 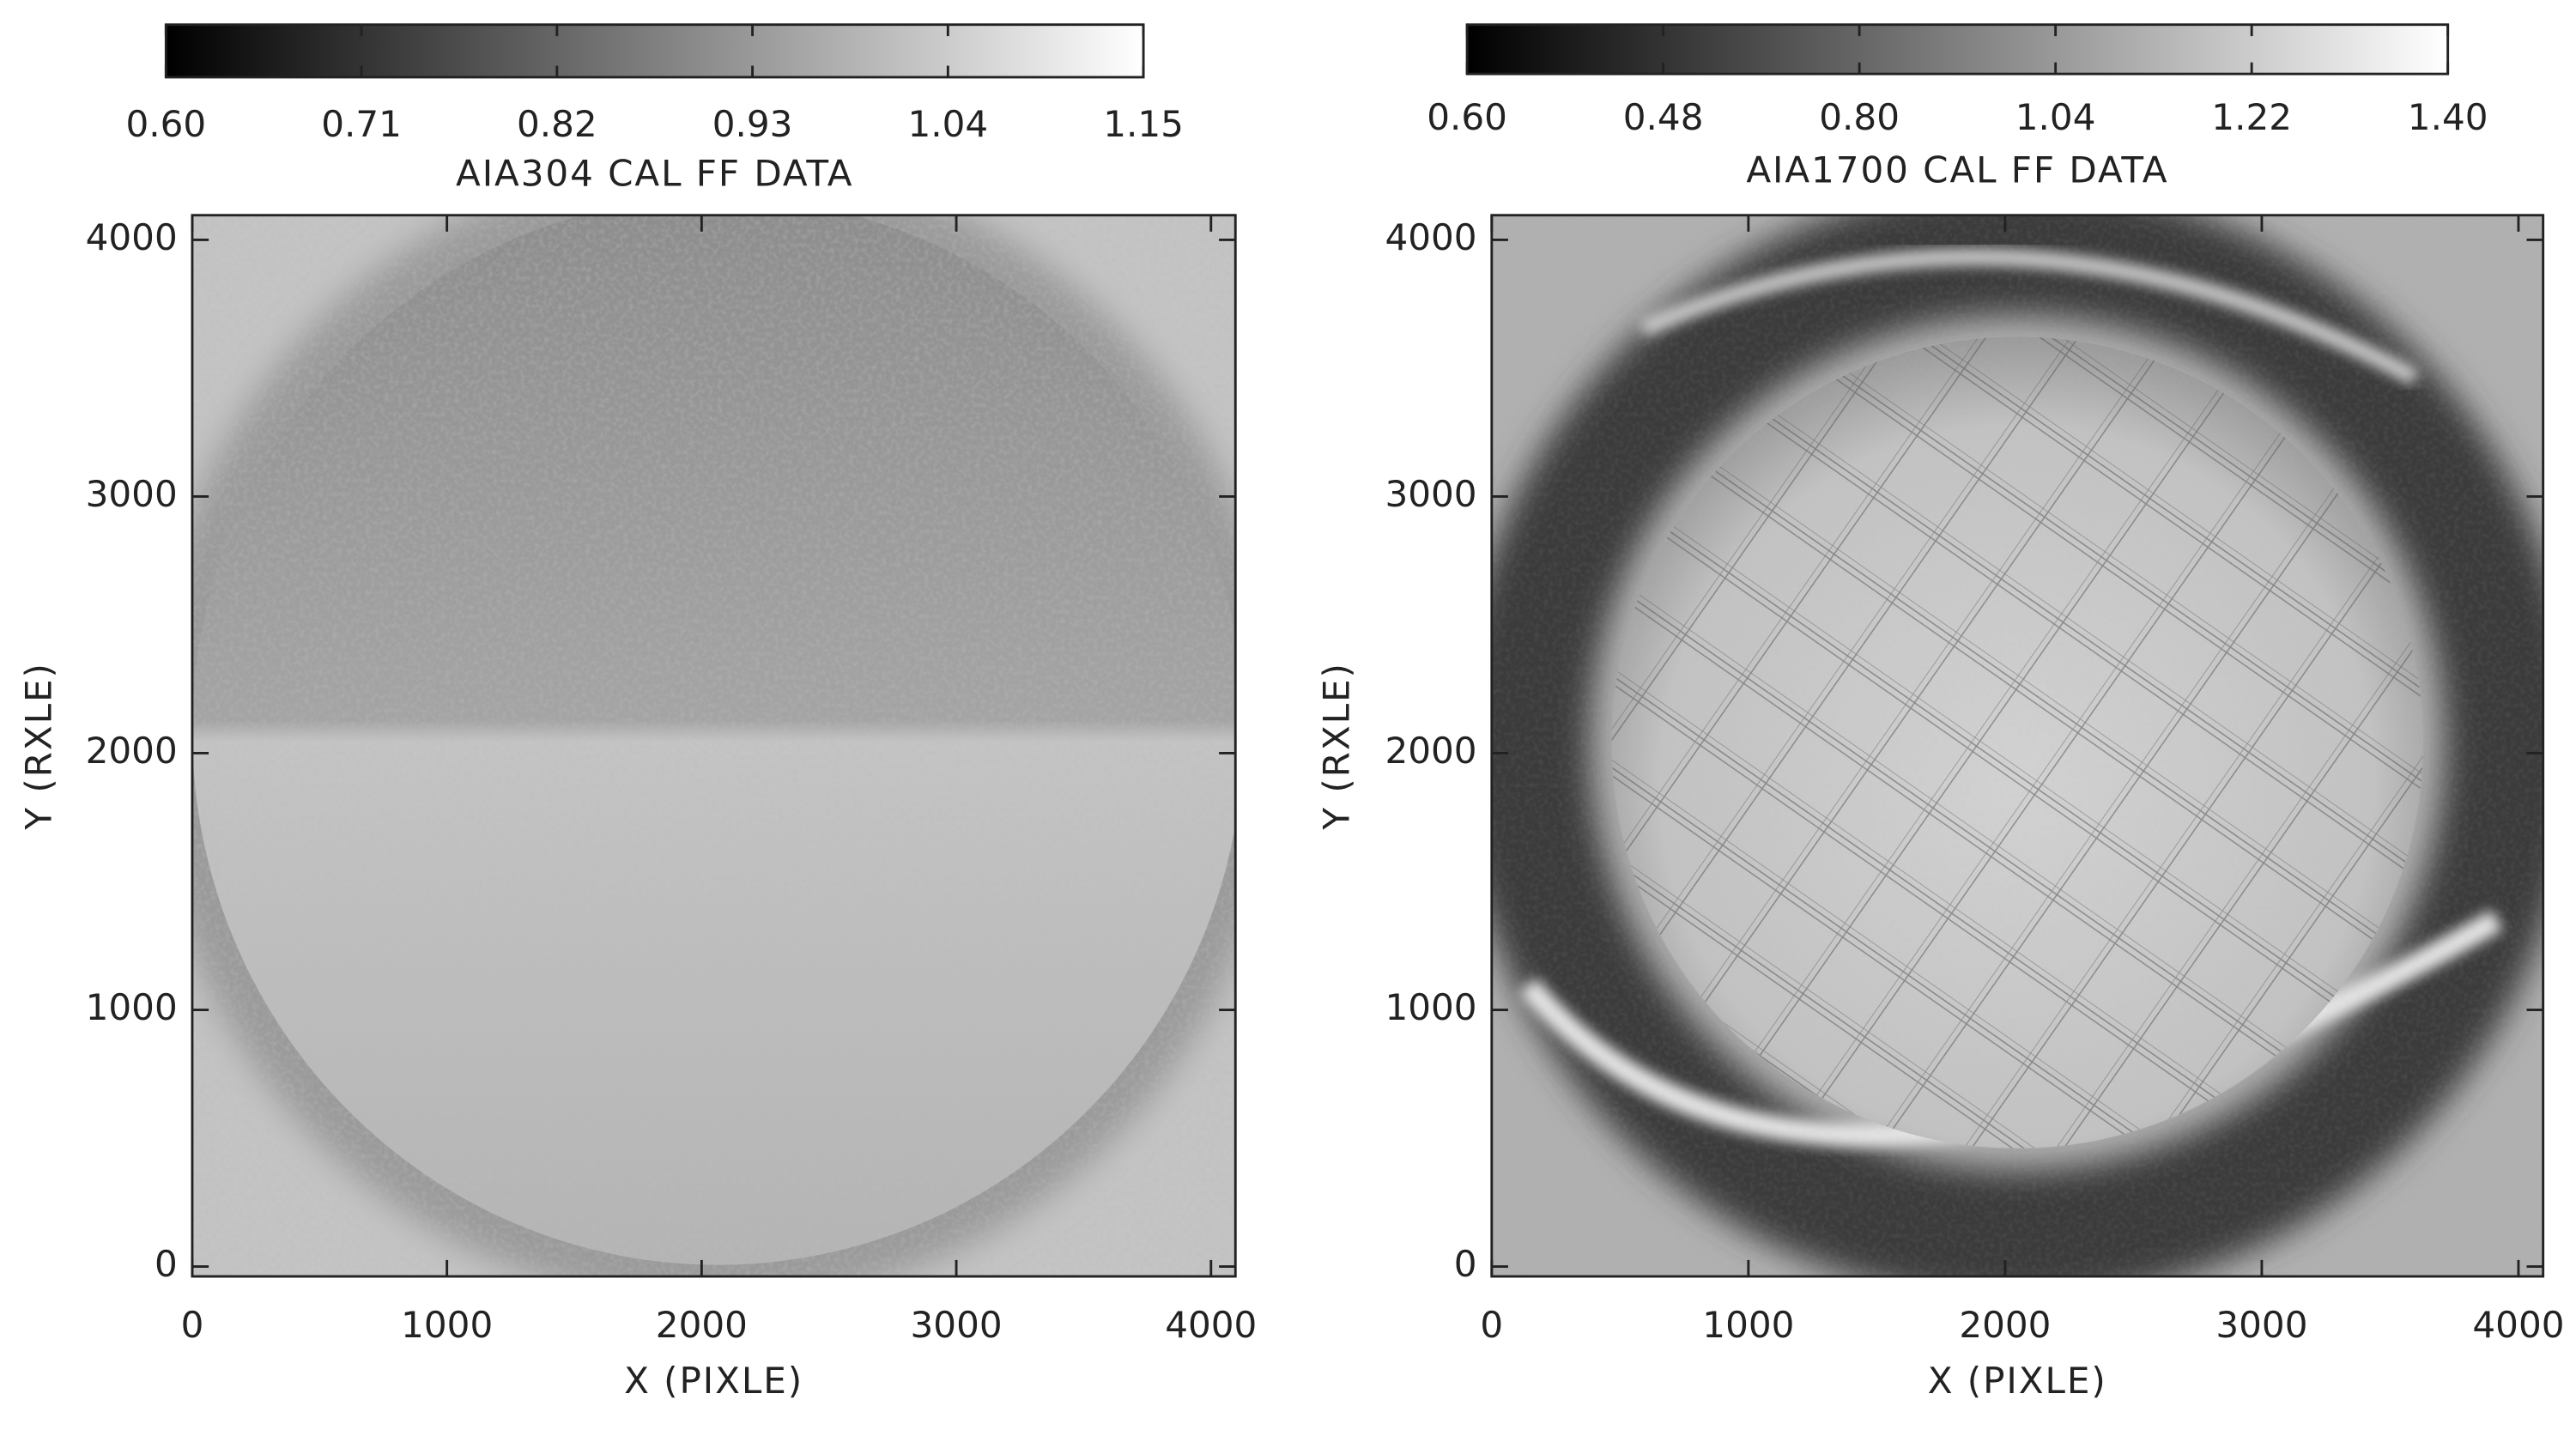 I want to click on colorbar-tick-label: 1.22, so click(x=2251, y=117).